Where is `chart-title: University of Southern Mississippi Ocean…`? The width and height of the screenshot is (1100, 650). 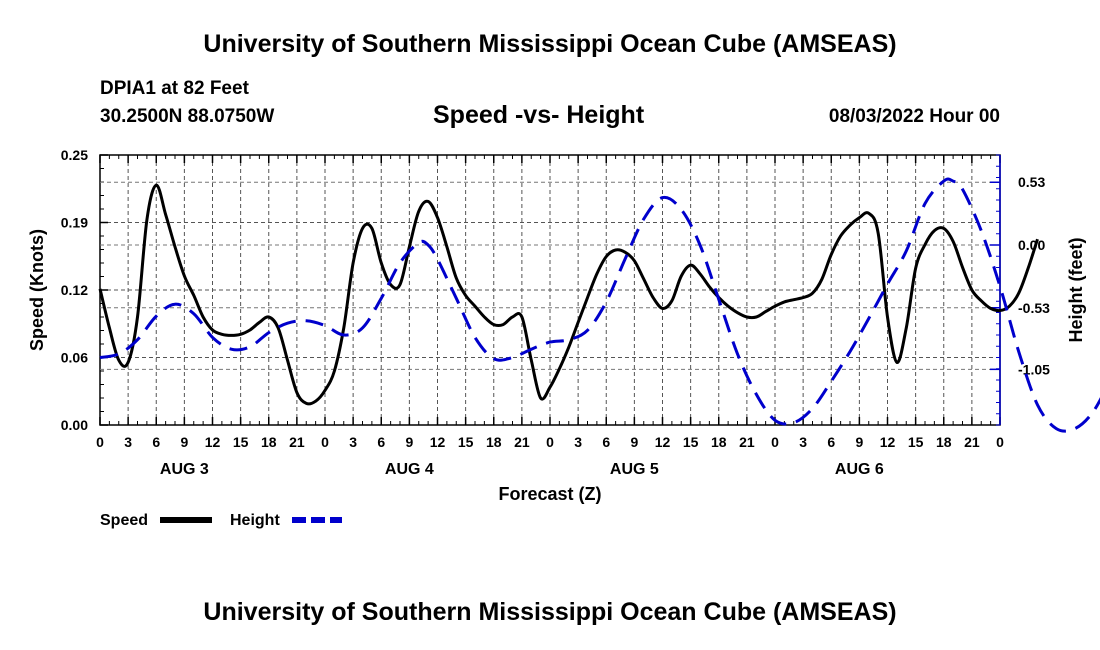 chart-title: University of Southern Mississippi Ocean… is located at coordinates (550, 44).